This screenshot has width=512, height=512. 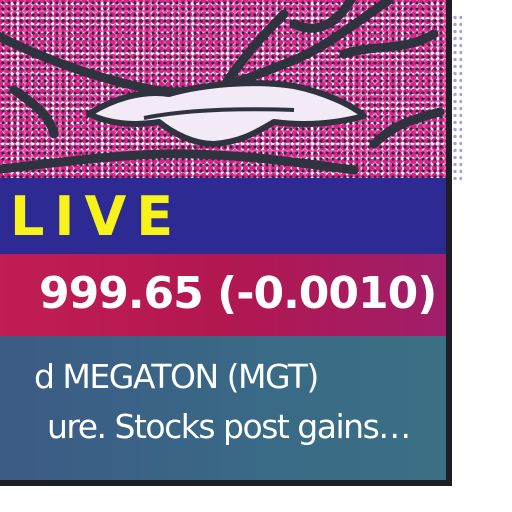 I want to click on halftone-edge, so click(x=457, y=99).